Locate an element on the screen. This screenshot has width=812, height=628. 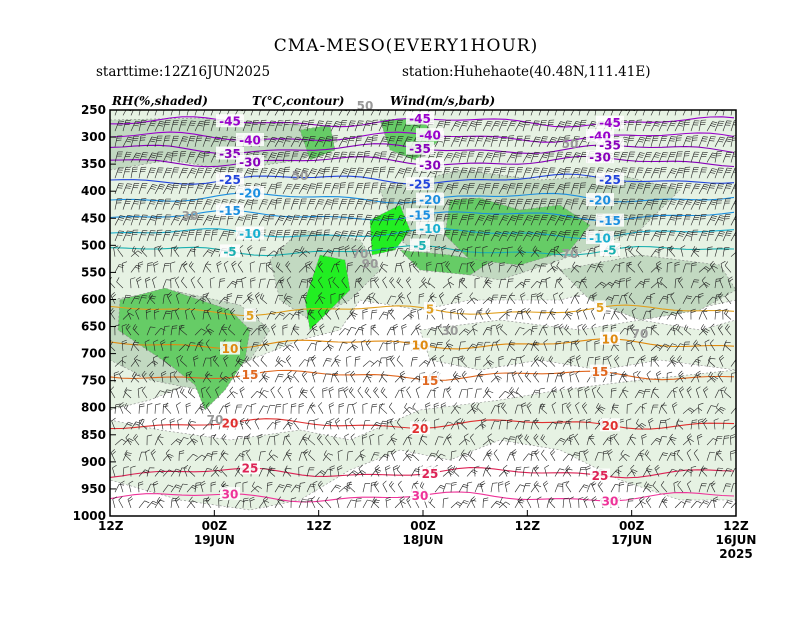
temperature-contour-label: -5 is located at coordinates (609, 250).